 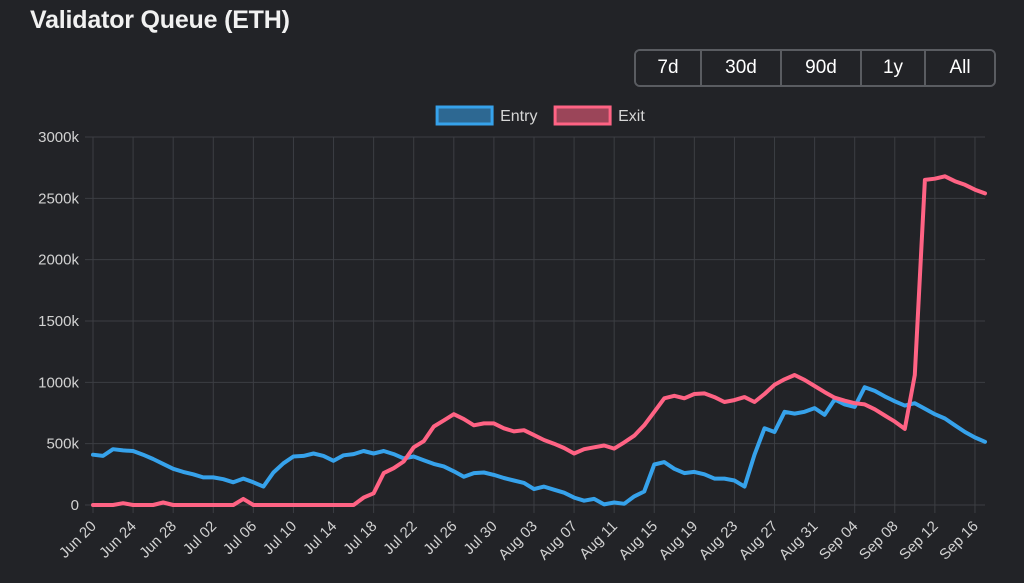 What do you see at coordinates (960, 68) in the screenshot?
I see `range-all-button: All` at bounding box center [960, 68].